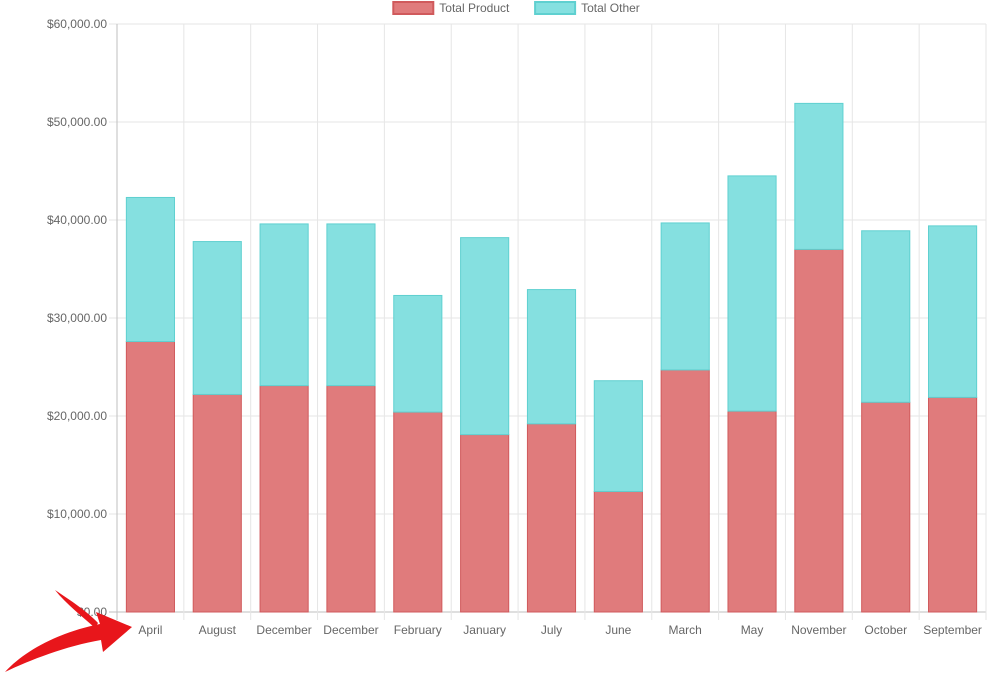 The width and height of the screenshot is (987, 677). What do you see at coordinates (218, 630) in the screenshot?
I see `x-tick-label: August` at bounding box center [218, 630].